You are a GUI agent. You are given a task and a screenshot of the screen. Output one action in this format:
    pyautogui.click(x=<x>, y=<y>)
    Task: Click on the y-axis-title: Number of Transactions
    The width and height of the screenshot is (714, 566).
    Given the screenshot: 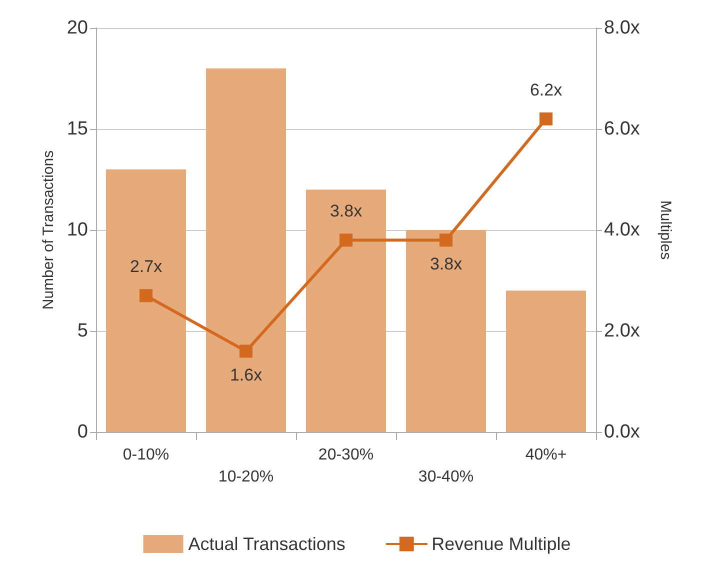 What is the action you would take?
    pyautogui.click(x=48, y=230)
    